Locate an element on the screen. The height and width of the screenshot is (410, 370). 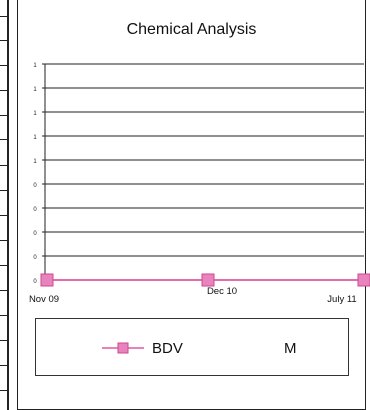
chart-legend: BDV M is located at coordinates (192, 347).